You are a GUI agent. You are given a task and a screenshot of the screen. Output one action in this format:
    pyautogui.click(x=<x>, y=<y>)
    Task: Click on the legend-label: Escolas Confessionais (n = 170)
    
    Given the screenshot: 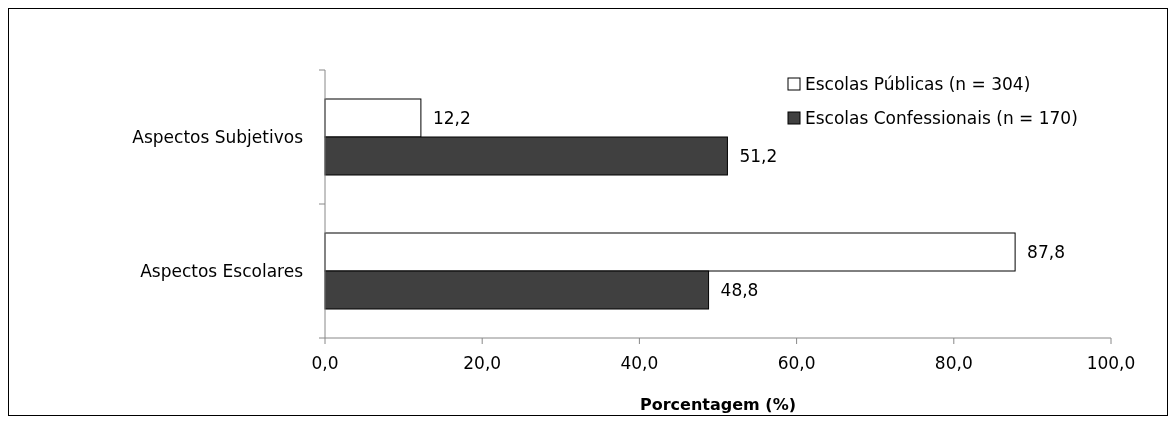 What is the action you would take?
    pyautogui.click(x=941, y=118)
    